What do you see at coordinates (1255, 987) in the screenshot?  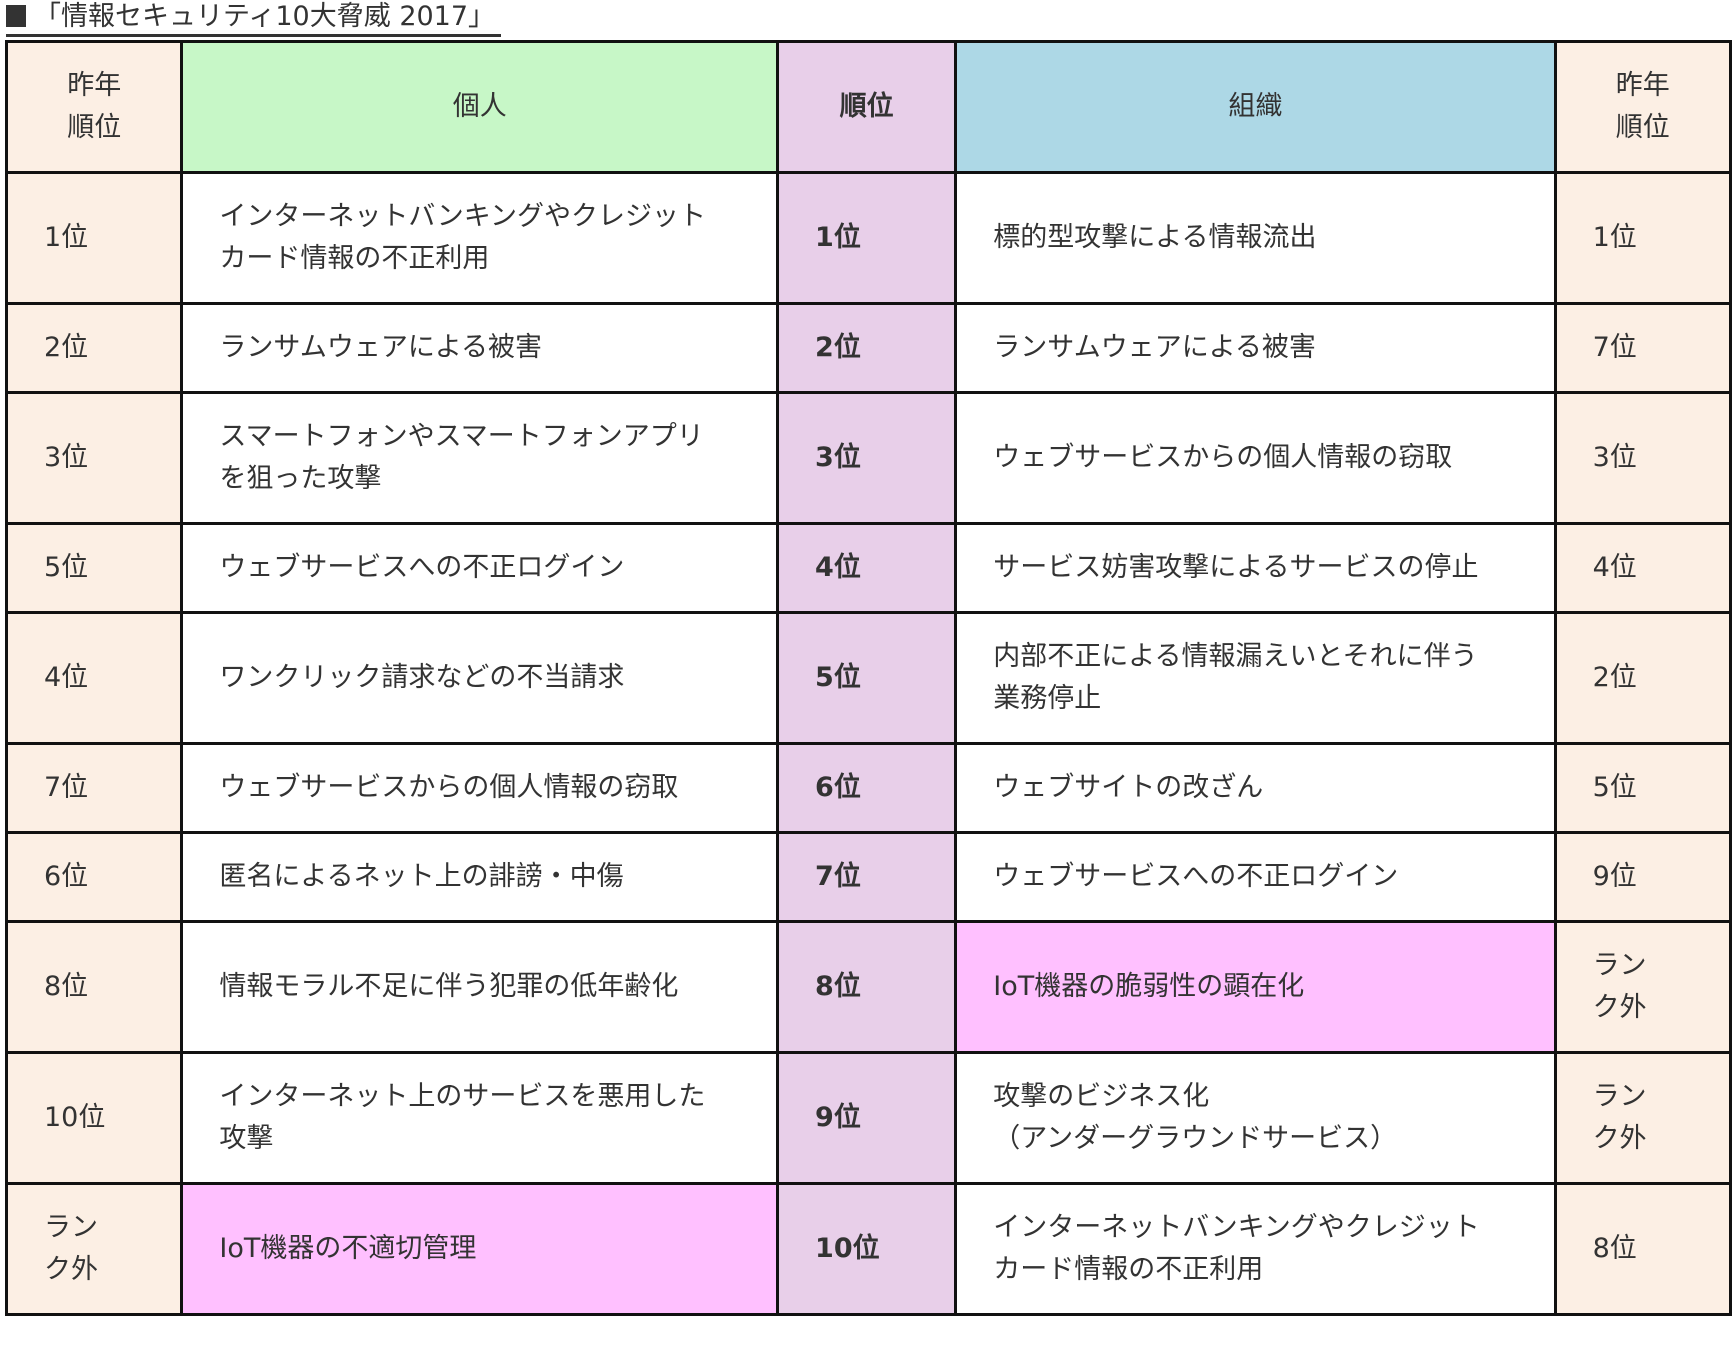 I see `organization-threat: IoT機器の脆弱性の顕在化` at bounding box center [1255, 987].